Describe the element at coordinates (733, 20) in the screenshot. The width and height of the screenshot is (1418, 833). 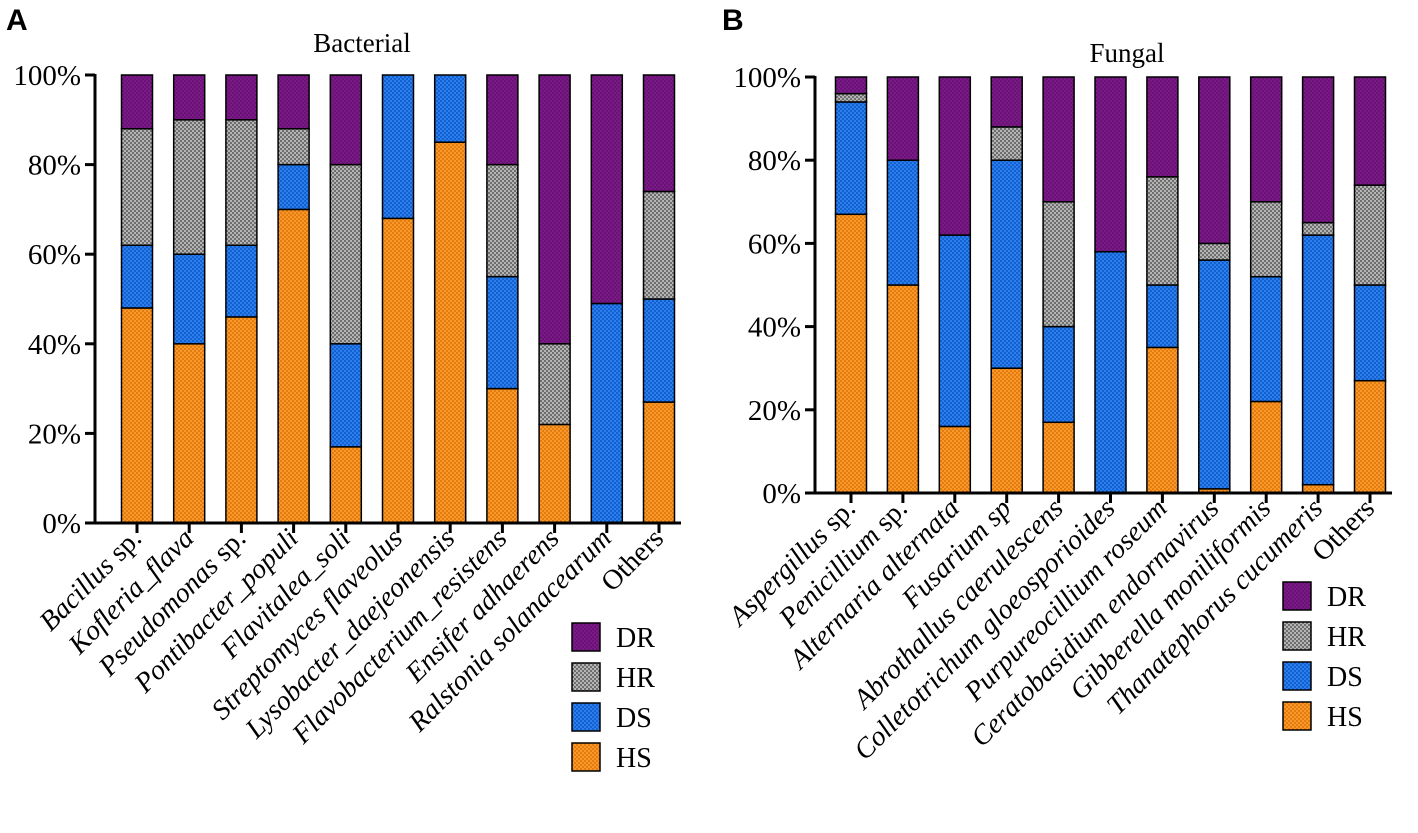
I see `panel-letter-b: B` at that location.